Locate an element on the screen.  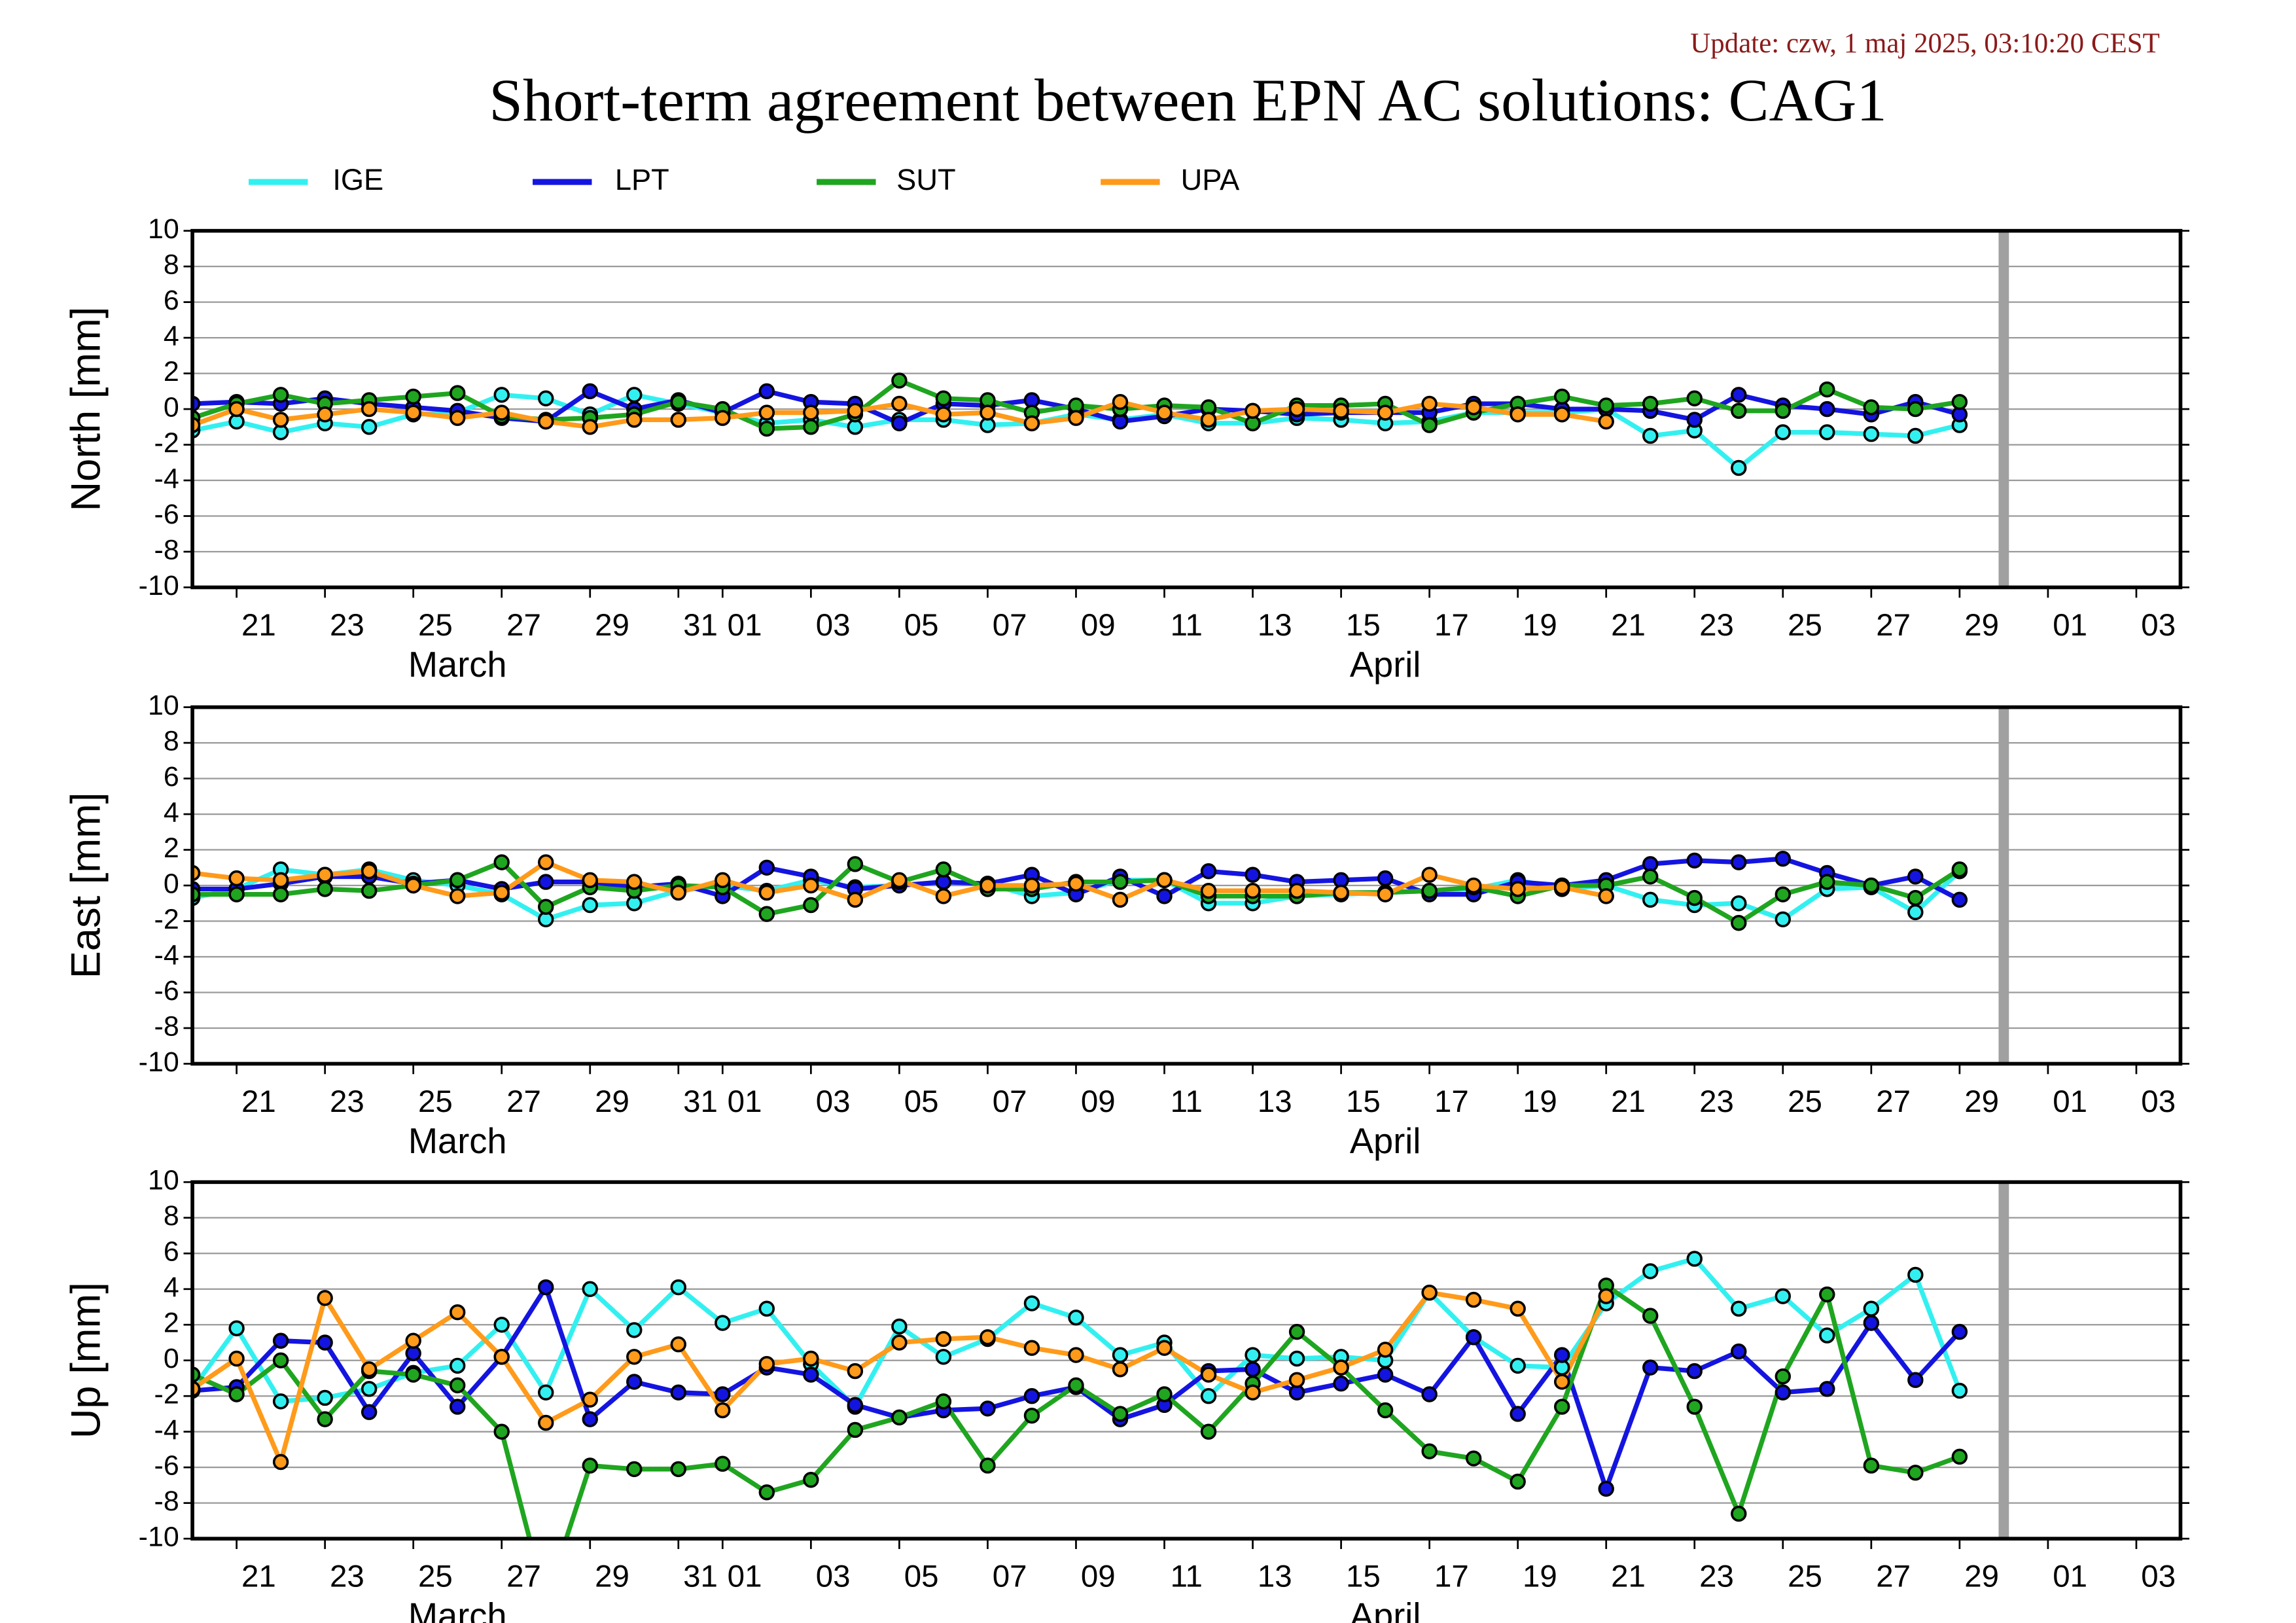
x-tick-label: 09 is located at coordinates (1099, 1577).